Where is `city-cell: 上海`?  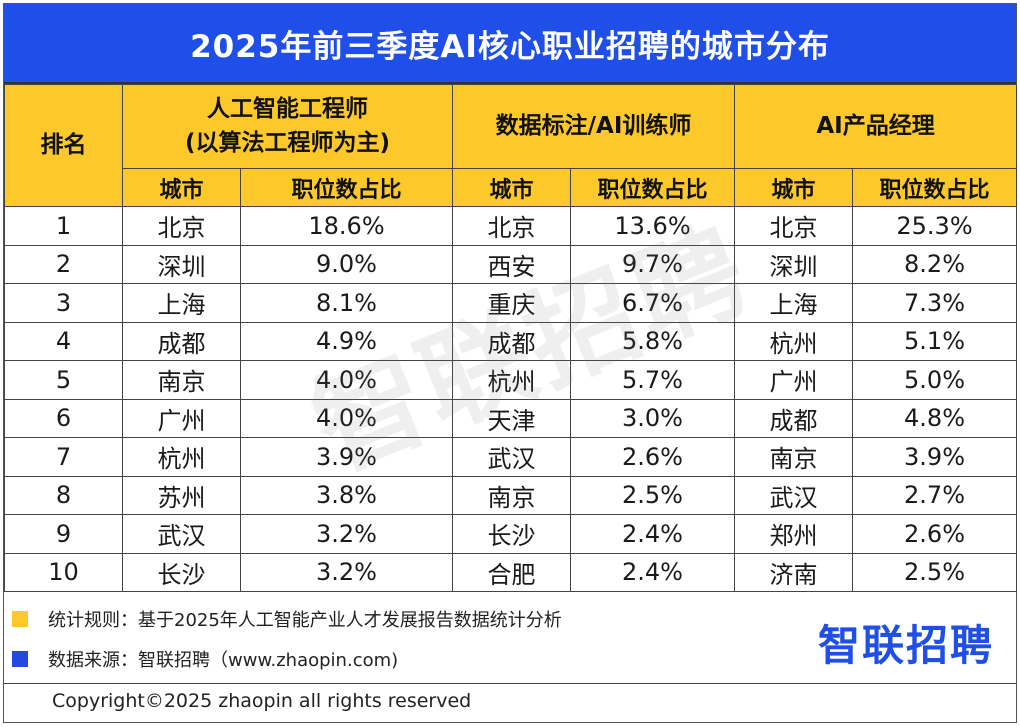 city-cell: 上海 is located at coordinates (794, 303).